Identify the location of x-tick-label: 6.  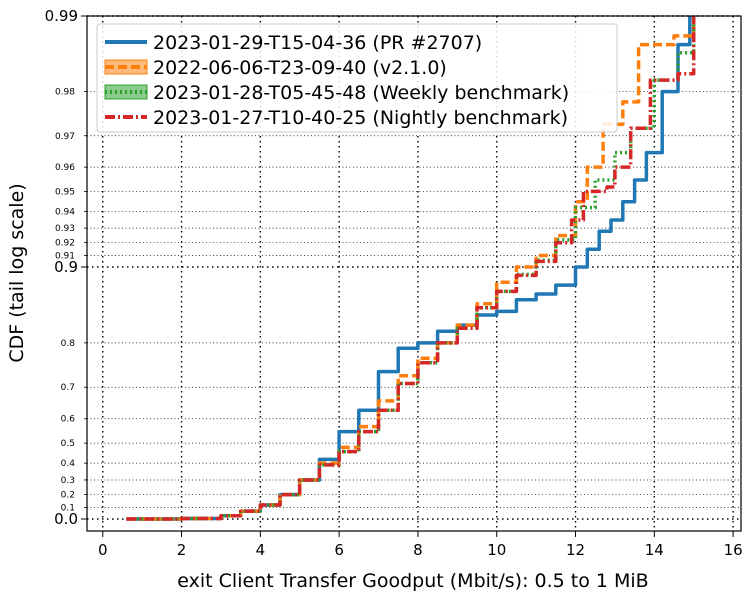
(339, 550).